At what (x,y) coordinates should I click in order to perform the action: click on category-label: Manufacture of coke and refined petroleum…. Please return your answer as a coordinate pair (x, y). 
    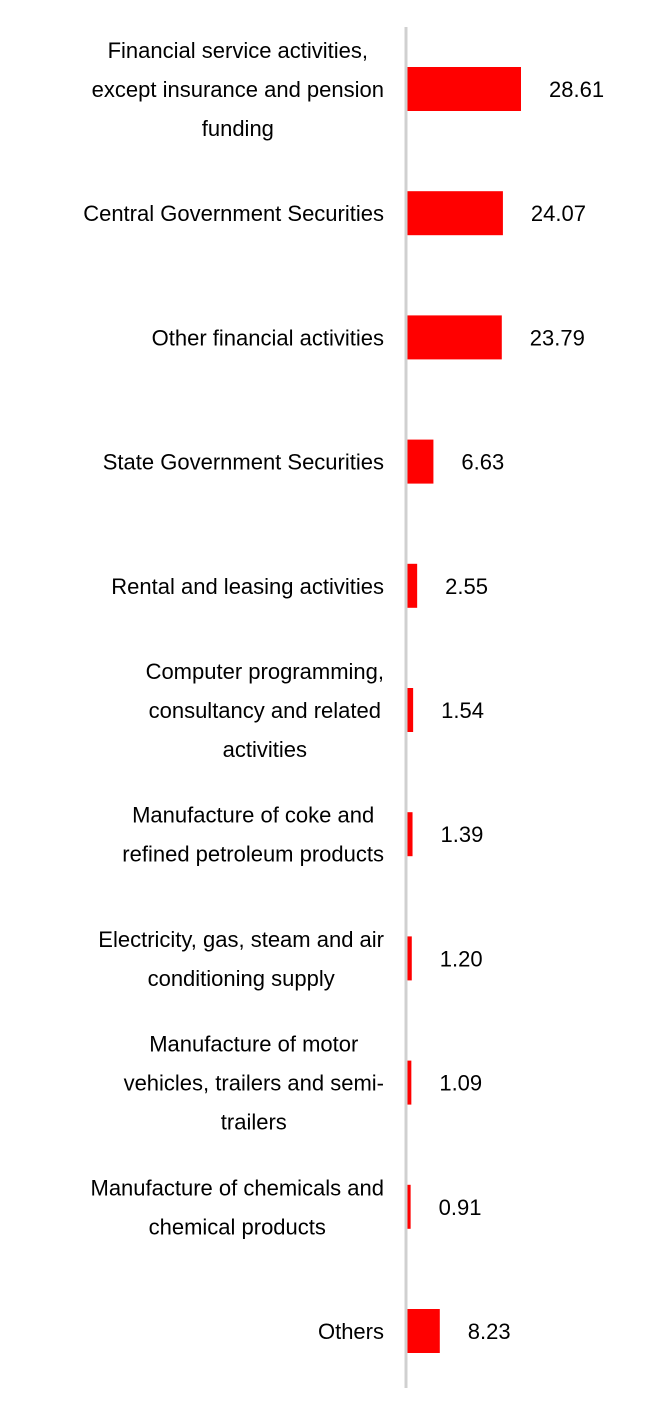
    Looking at the image, I should click on (253, 835).